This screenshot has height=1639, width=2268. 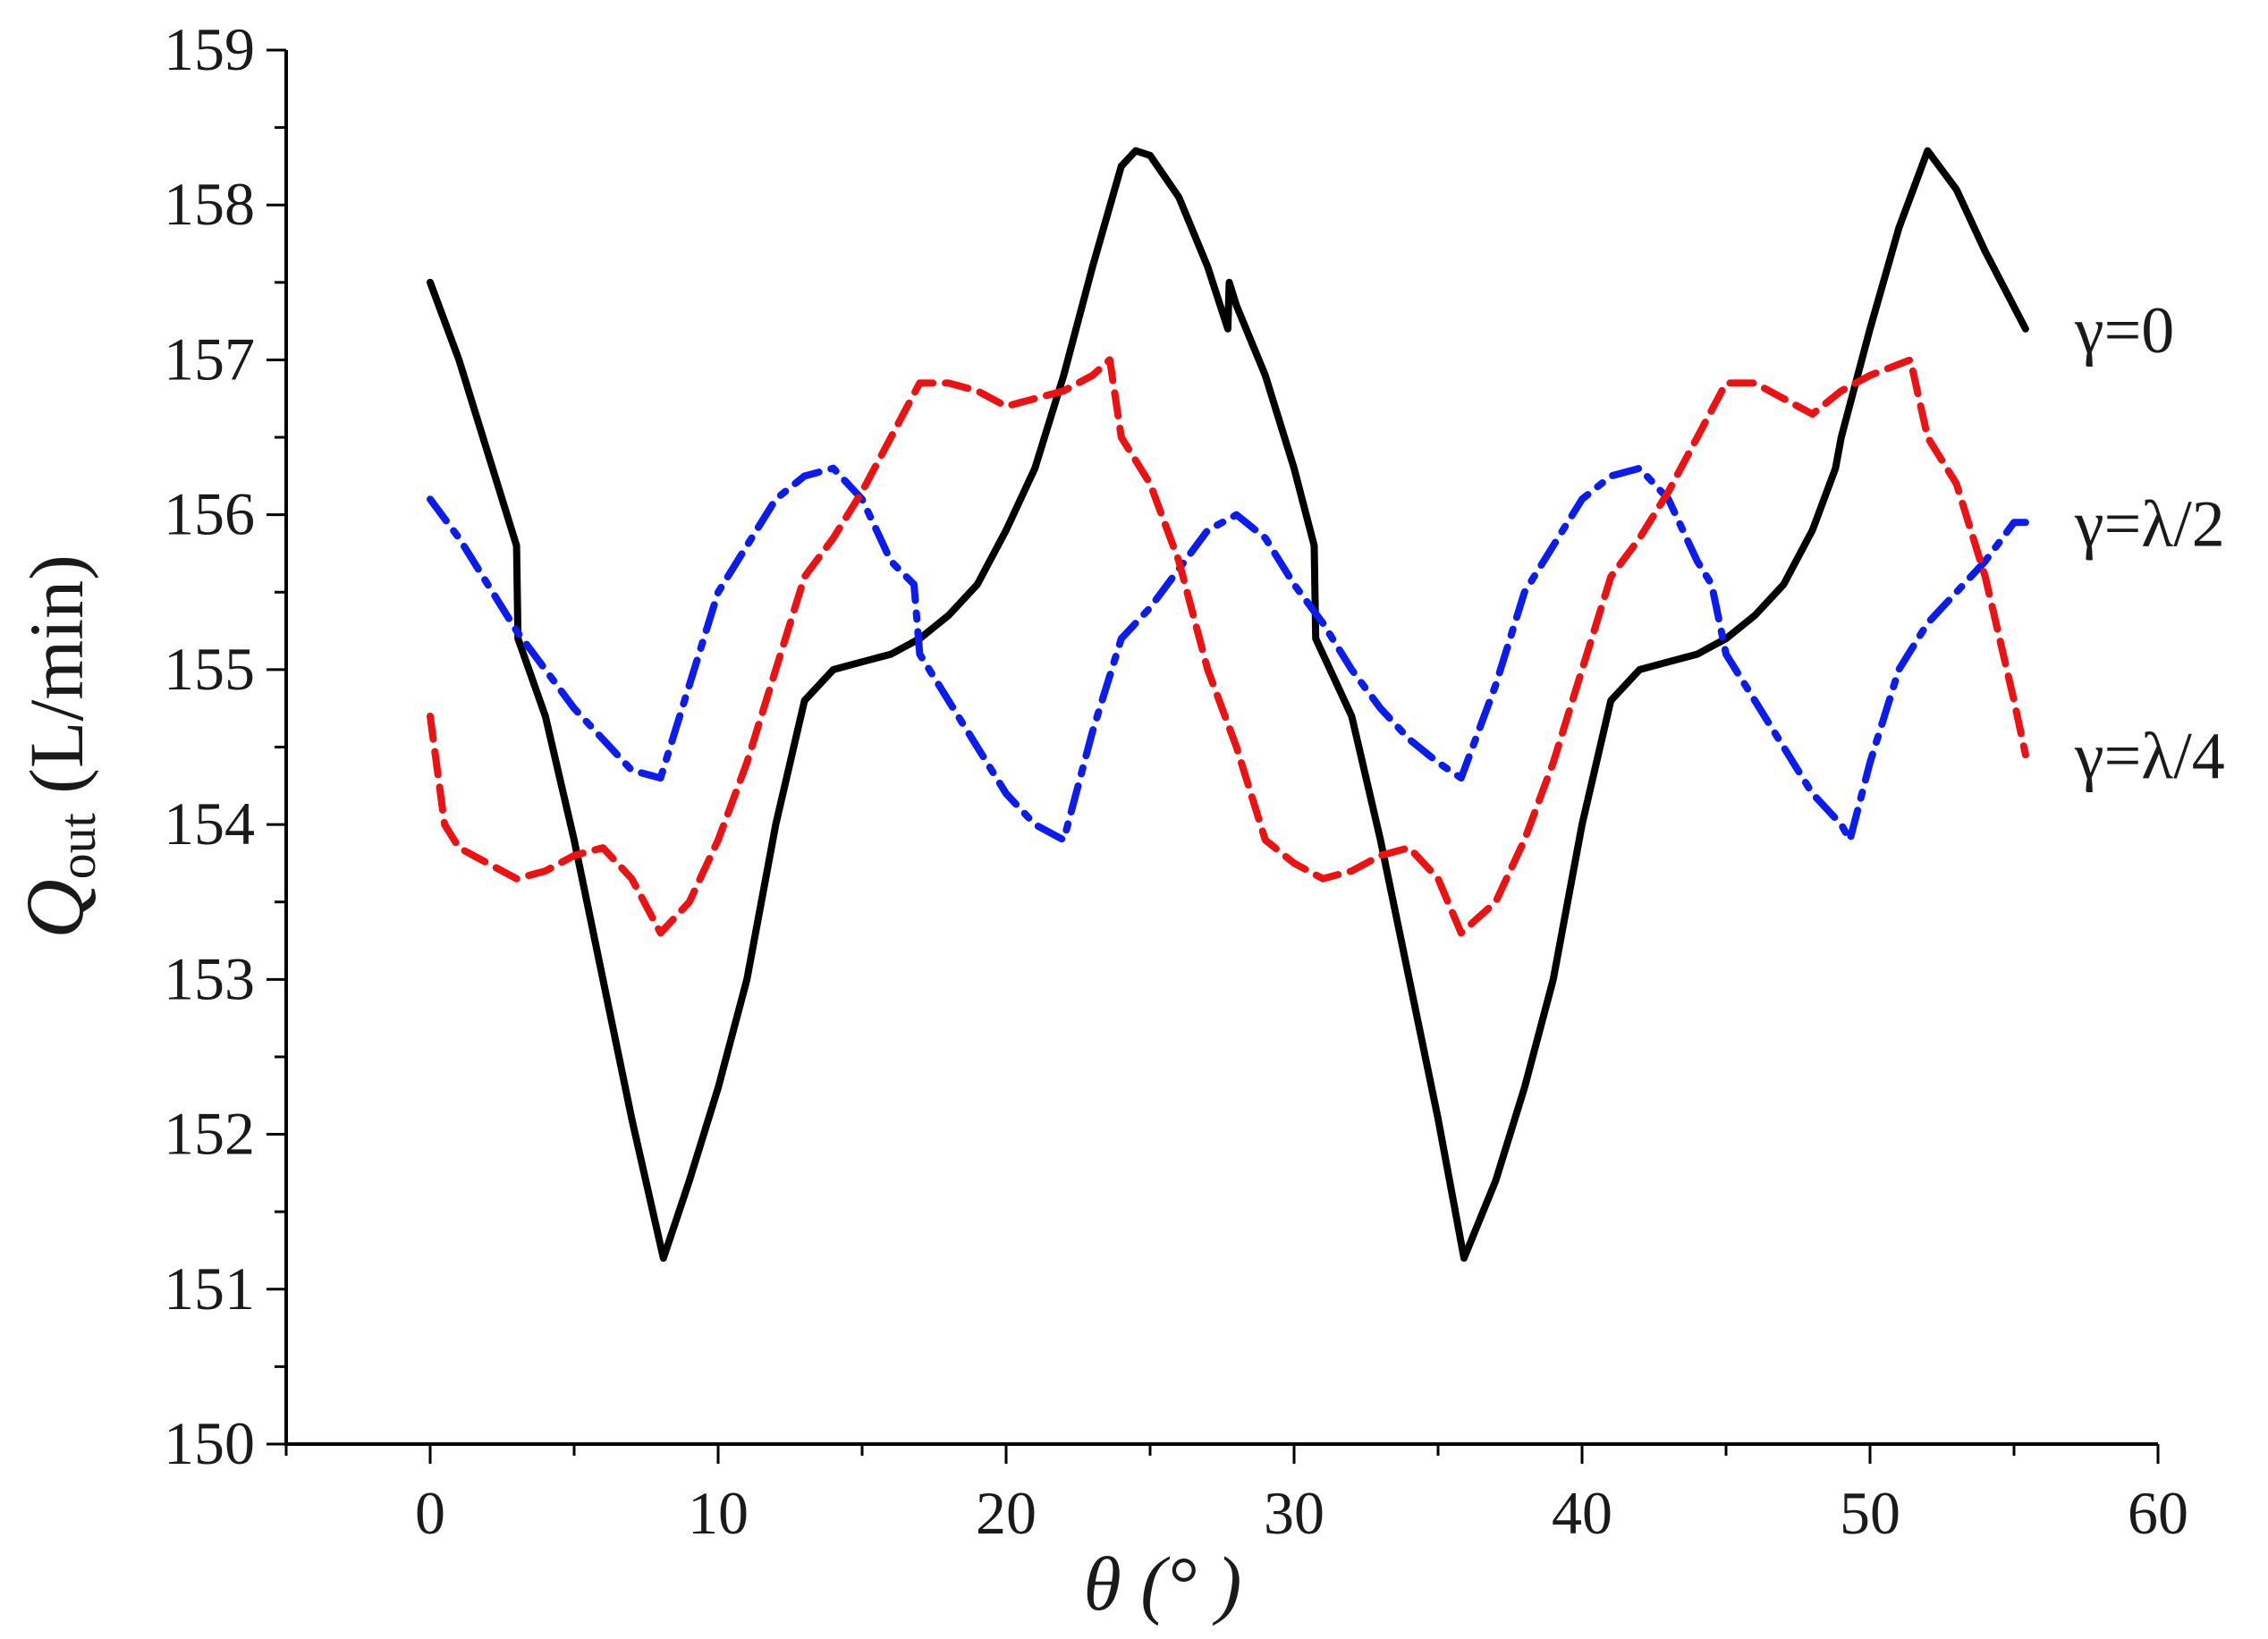 I want to click on y-tick-label: 154, so click(x=210, y=824).